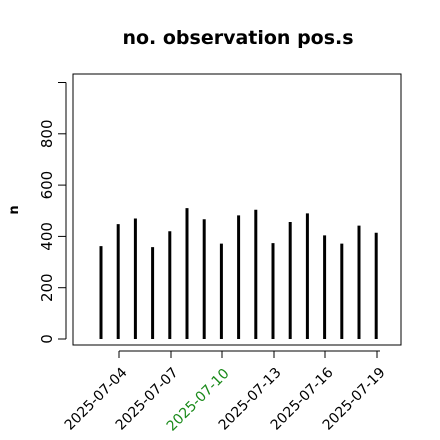 The height and width of the screenshot is (440, 440). I want to click on y-tick-label: 600, so click(47, 185).